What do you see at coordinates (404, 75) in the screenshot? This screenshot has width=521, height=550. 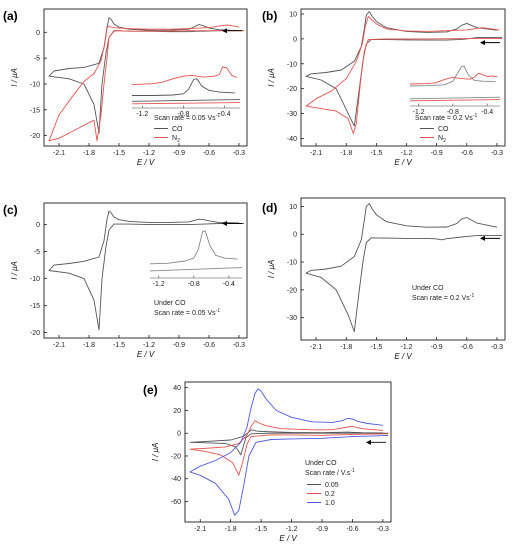 I see `series-line-n2` at bounding box center [404, 75].